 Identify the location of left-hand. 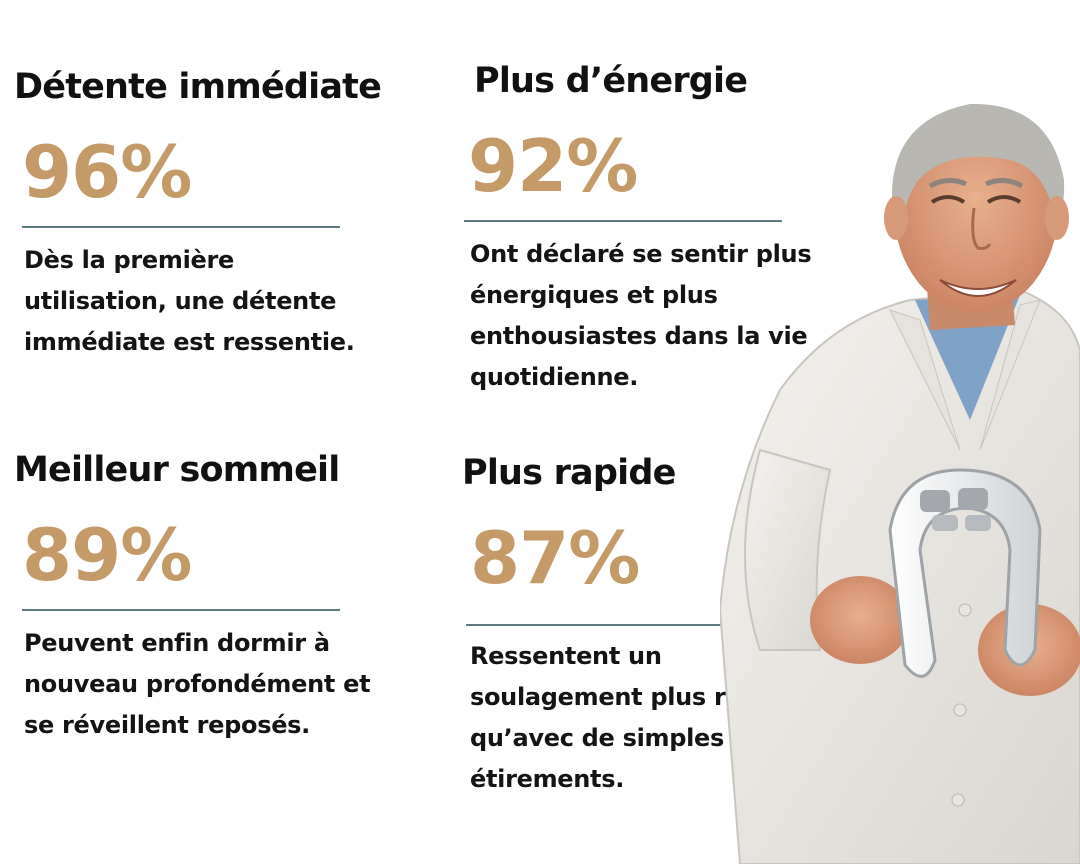
(860, 620).